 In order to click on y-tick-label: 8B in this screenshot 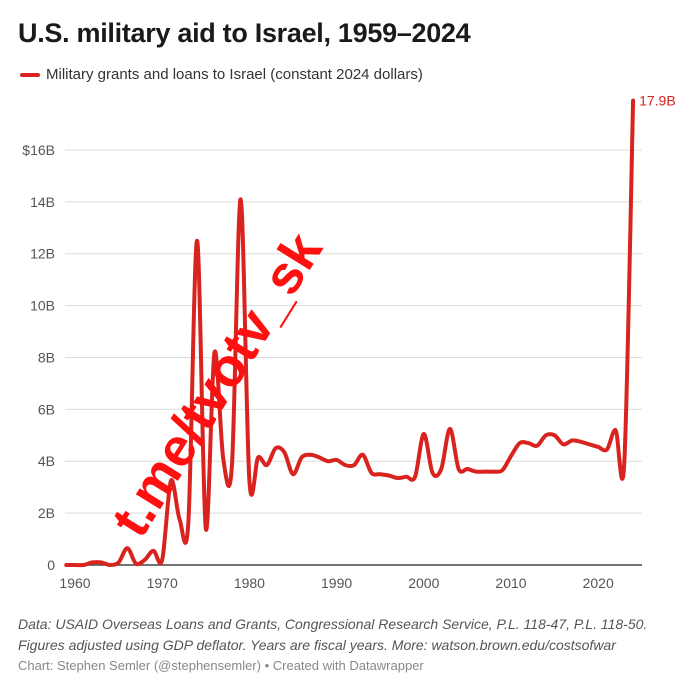, I will do `click(46, 357)`.